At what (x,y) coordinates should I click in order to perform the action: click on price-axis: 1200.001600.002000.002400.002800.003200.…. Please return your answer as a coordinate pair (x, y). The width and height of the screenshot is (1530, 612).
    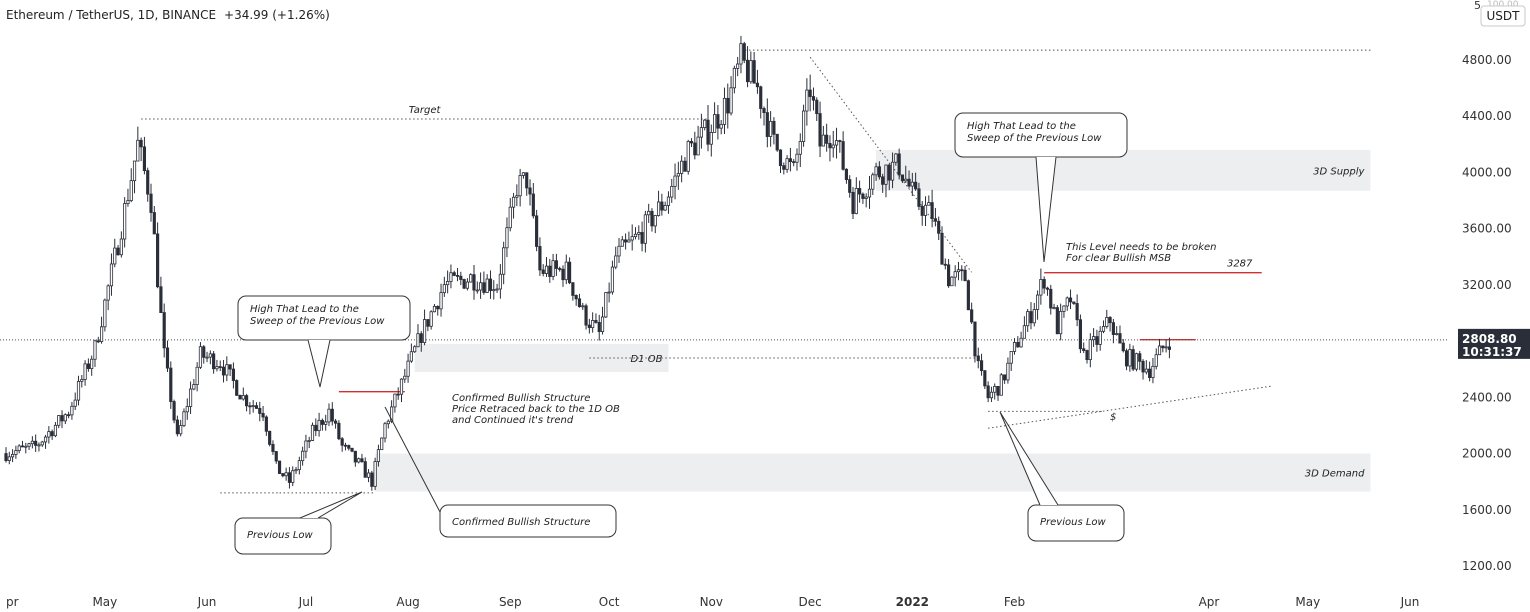
    Looking at the image, I should click on (1494, 313).